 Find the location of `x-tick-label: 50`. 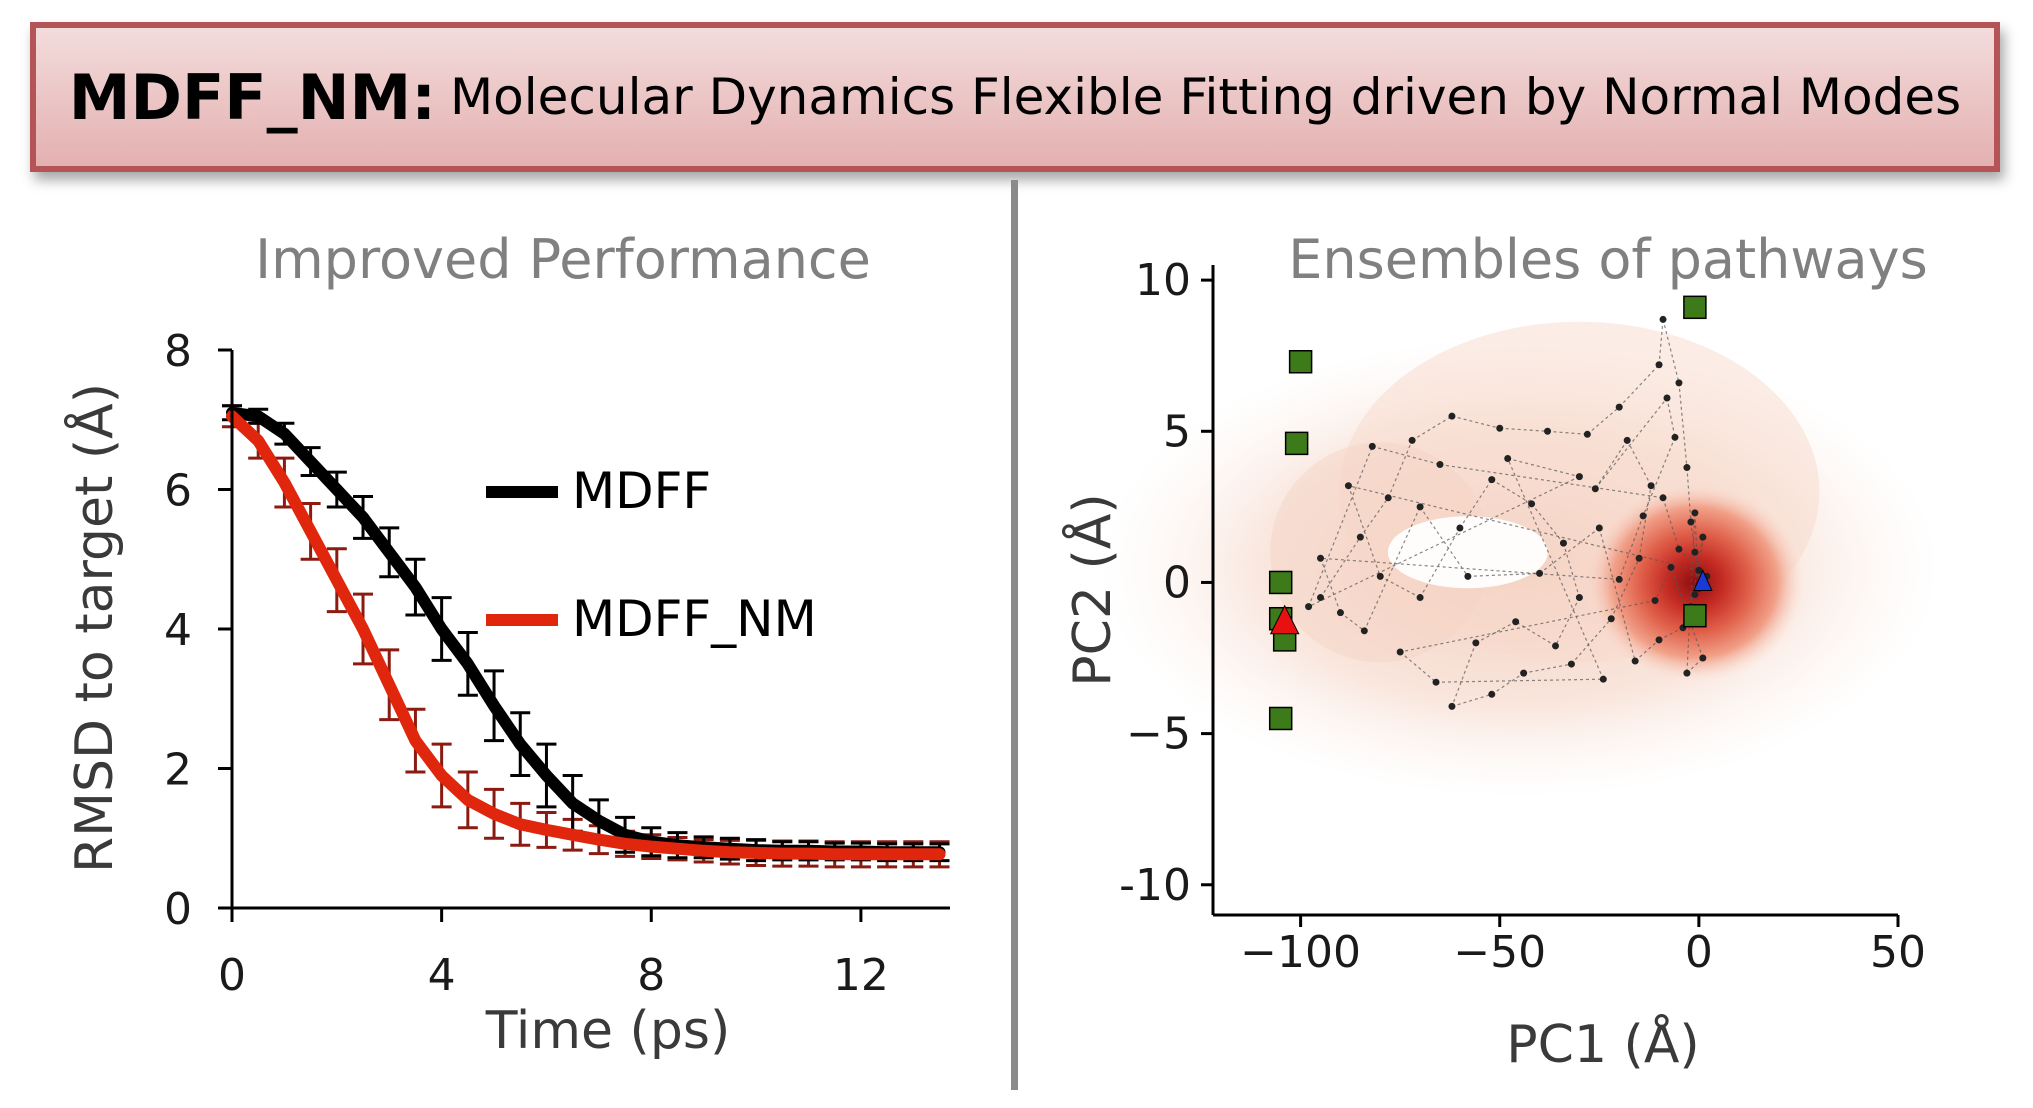

x-tick-label: 50 is located at coordinates (1898, 952).